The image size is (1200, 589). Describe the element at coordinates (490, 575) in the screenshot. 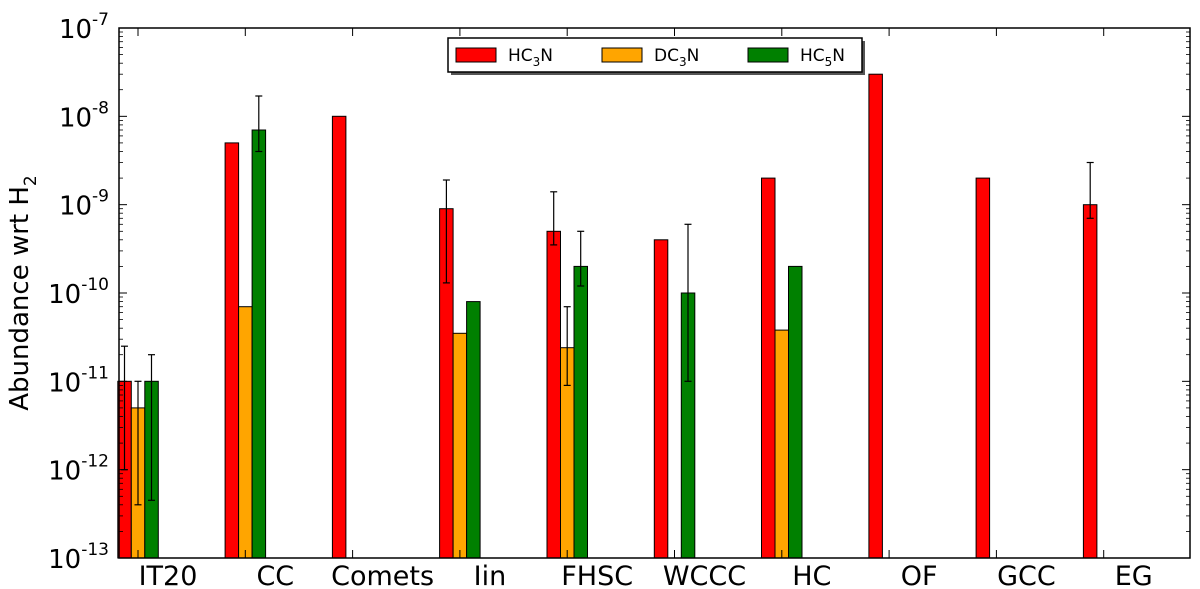

I see `x-tick-label-iin: Iin` at that location.